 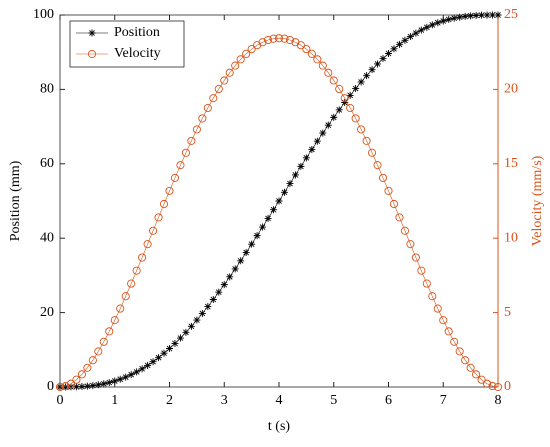 What do you see at coordinates (498, 400) in the screenshot?
I see `x-tick-label: 8` at bounding box center [498, 400].